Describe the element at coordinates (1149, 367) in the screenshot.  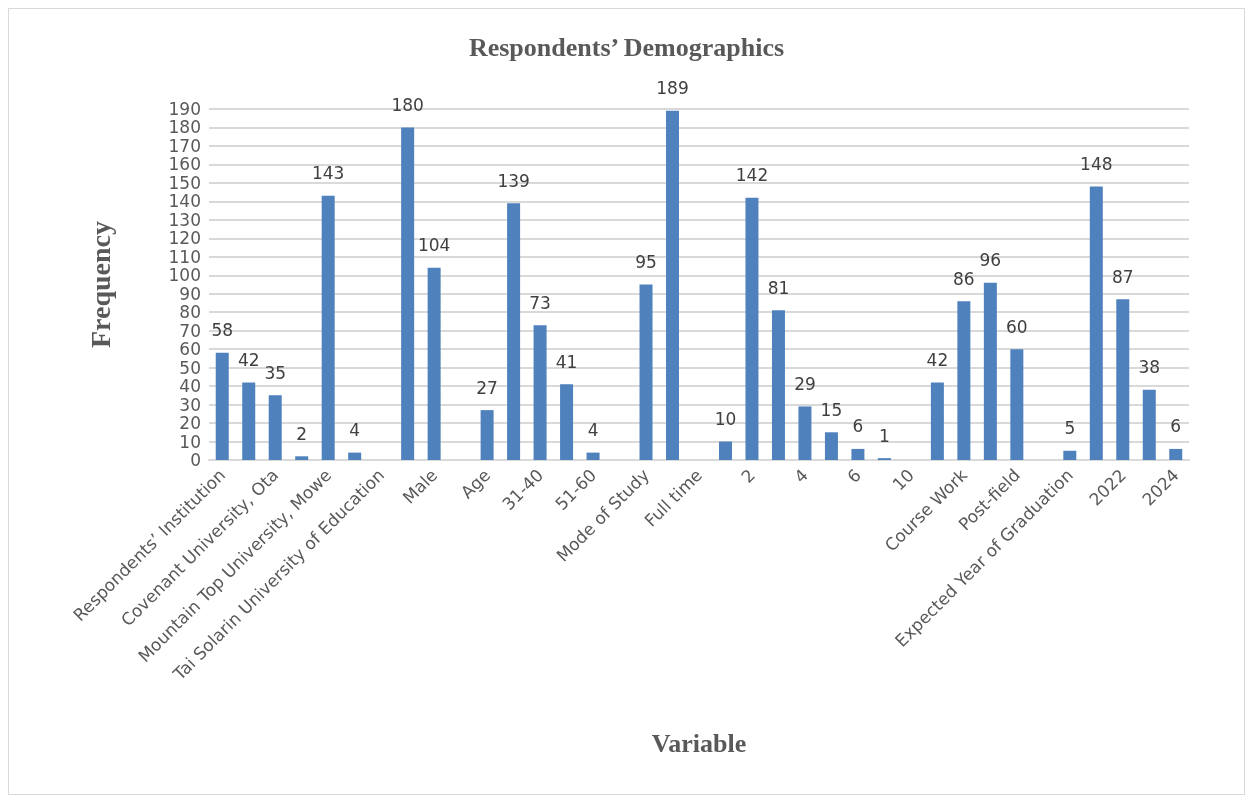
I see `data-label: 38` at that location.